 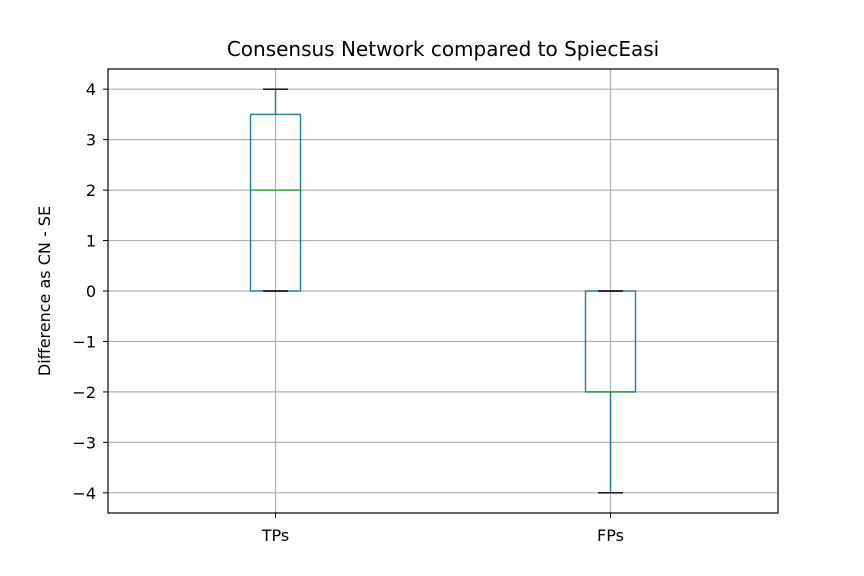 What do you see at coordinates (84, 341) in the screenshot?
I see `y-tick-label: −1` at bounding box center [84, 341].